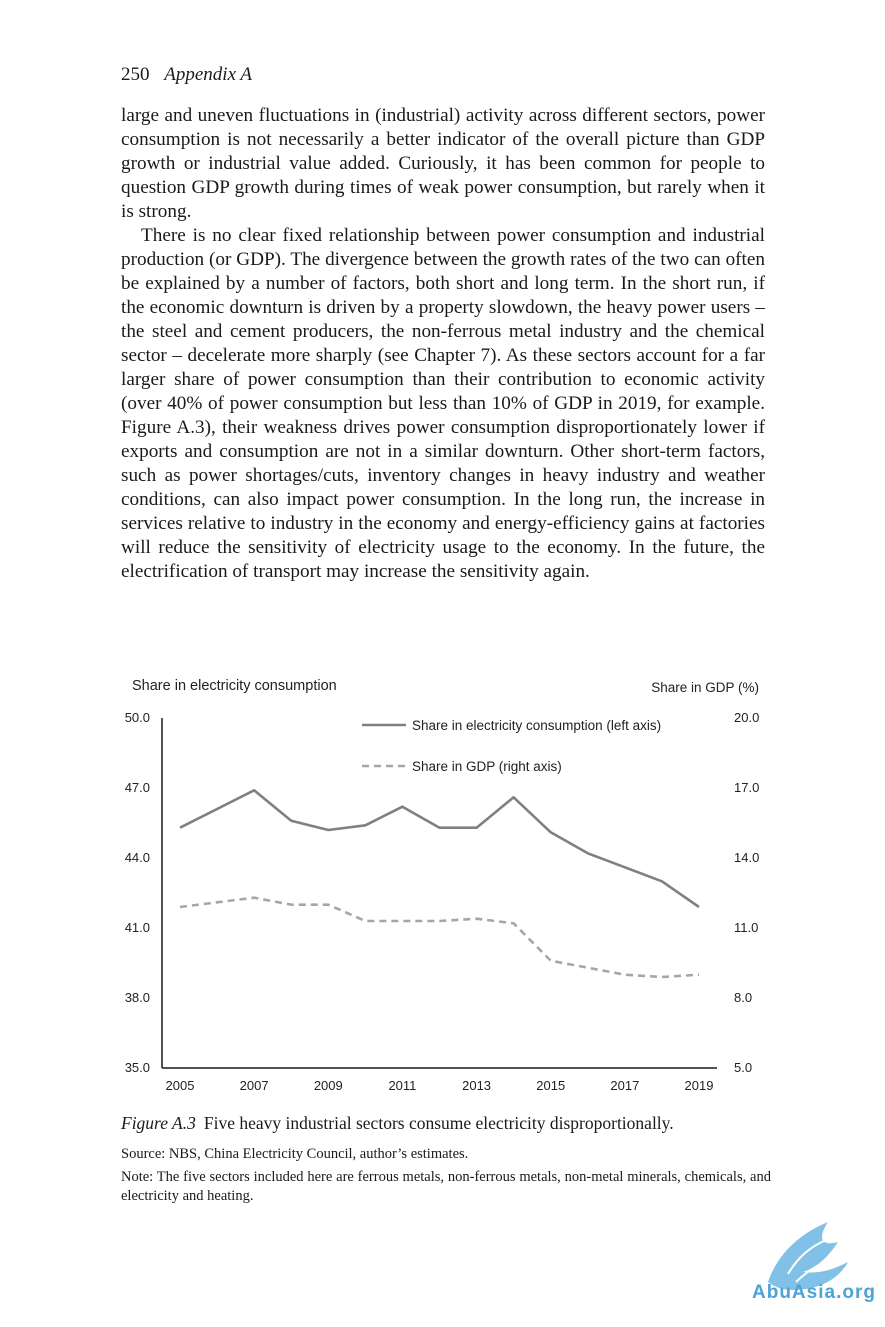 This screenshot has height=1327, width=885. I want to click on x-tick-label: 2015, so click(550, 1085).